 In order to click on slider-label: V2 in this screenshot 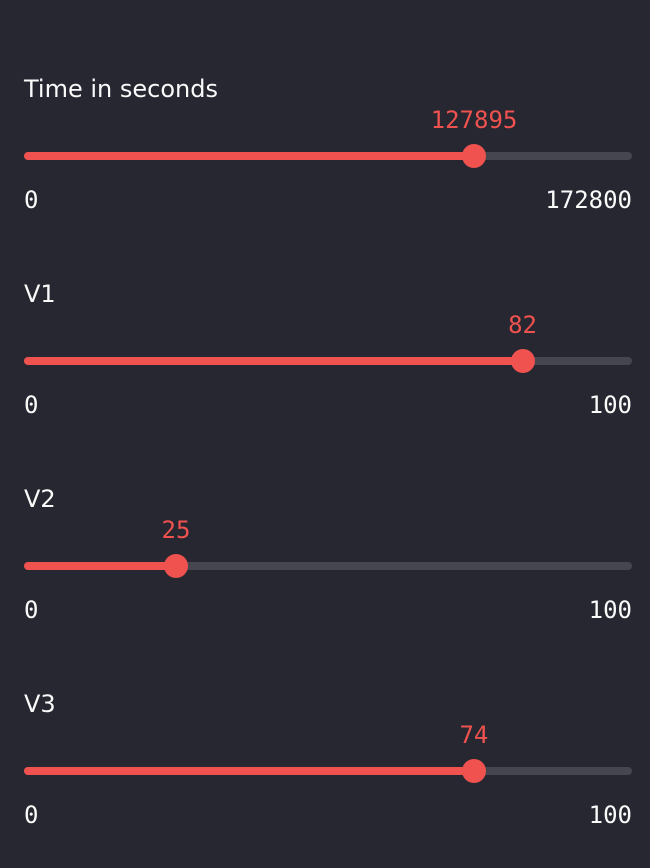, I will do `click(40, 499)`.